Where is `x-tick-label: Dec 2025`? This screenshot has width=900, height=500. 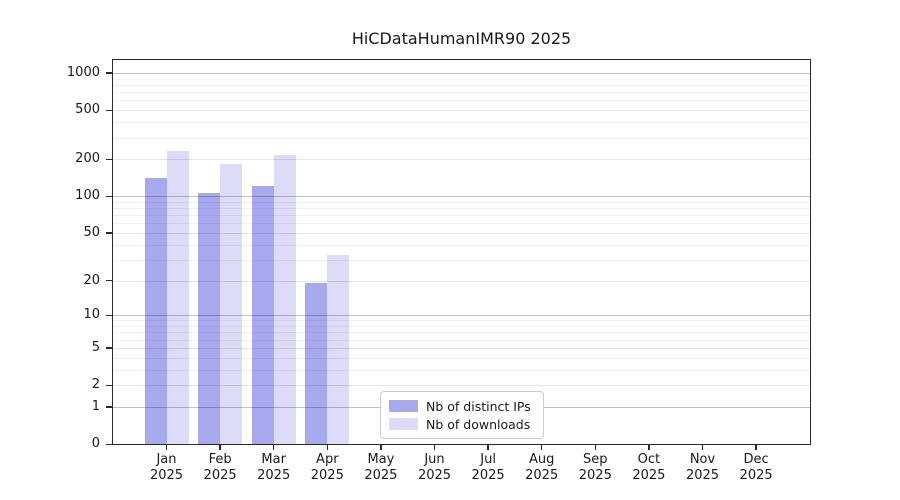
x-tick-label: Dec 2025 is located at coordinates (756, 467).